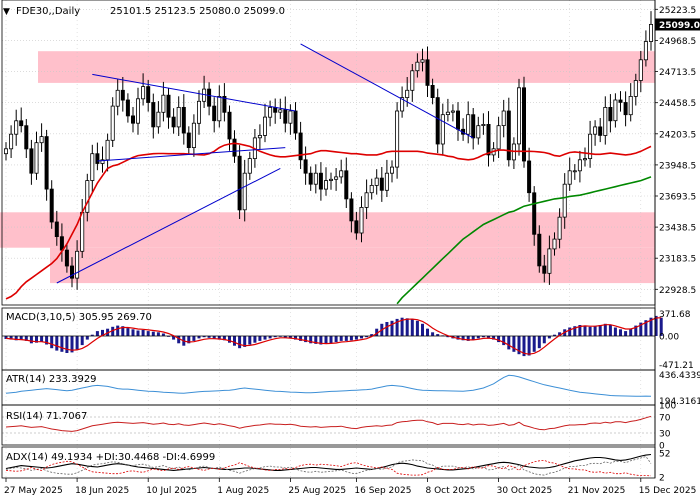  Describe the element at coordinates (667, 407) in the screenshot. I see `rsi-tick-label: 100` at that location.